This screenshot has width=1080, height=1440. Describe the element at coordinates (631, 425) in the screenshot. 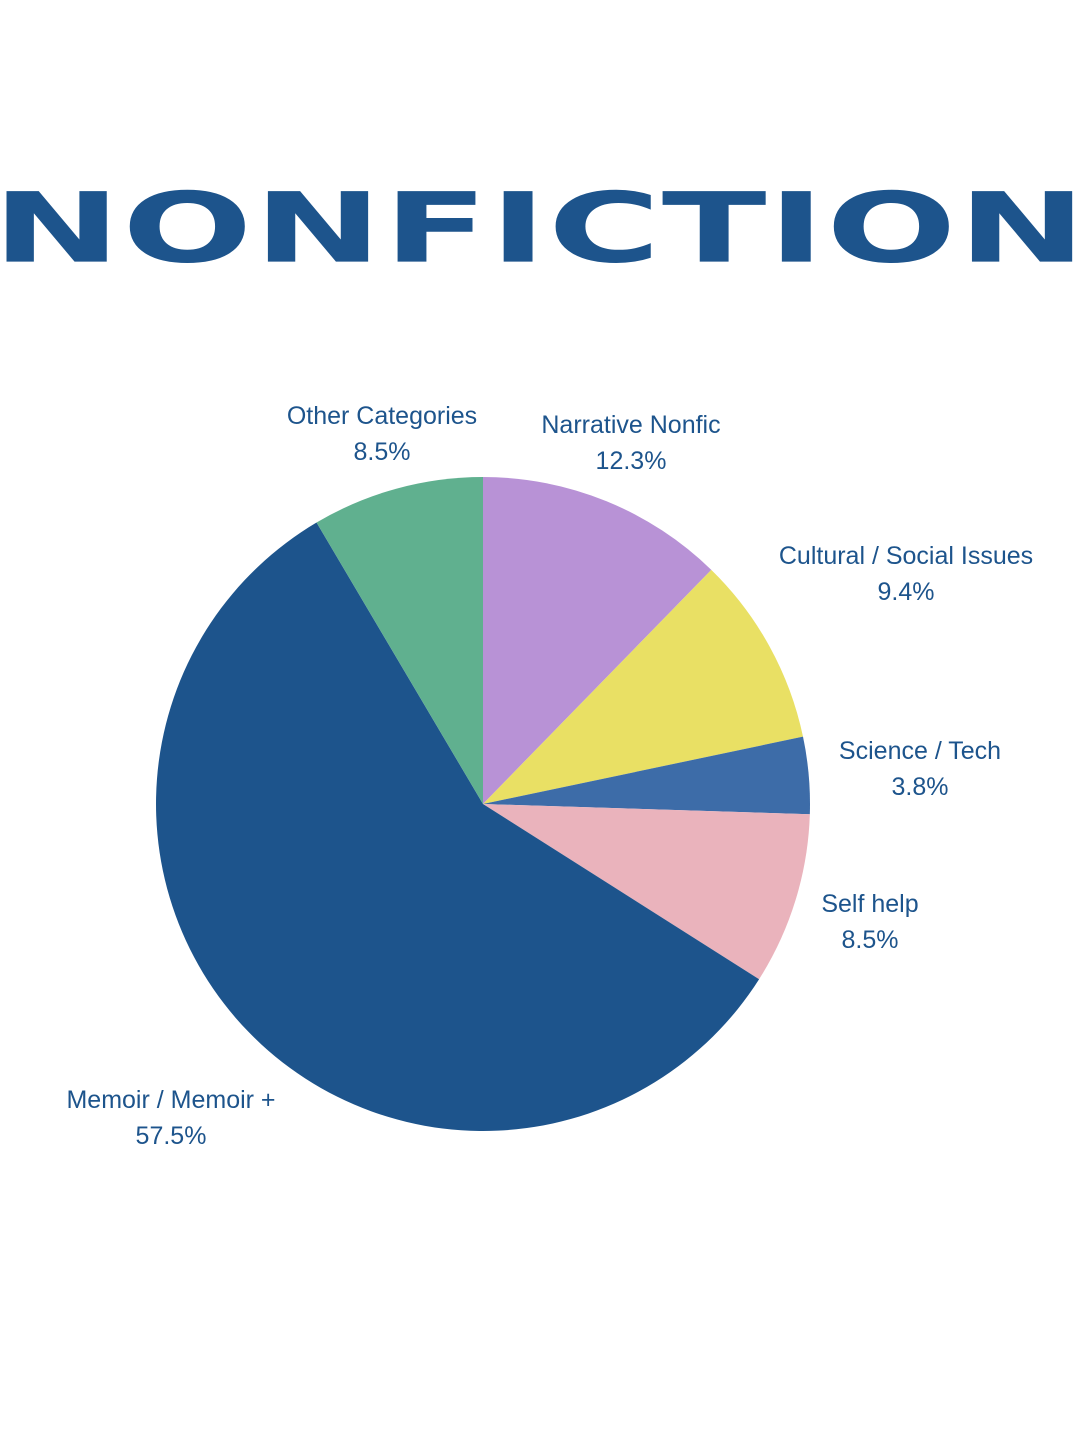

I see `label-narrative-nonfic-name: Narrative Nonfic` at that location.